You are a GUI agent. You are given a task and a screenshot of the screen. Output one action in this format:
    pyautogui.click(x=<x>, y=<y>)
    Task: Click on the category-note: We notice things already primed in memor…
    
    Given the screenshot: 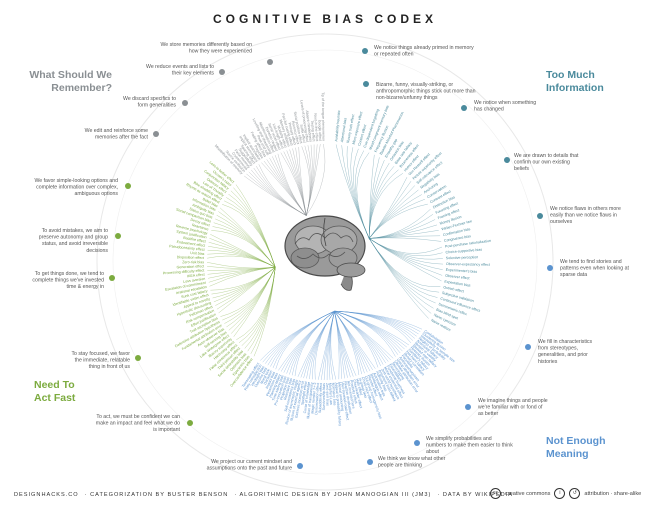 What is the action you would take?
    pyautogui.click(x=418, y=51)
    